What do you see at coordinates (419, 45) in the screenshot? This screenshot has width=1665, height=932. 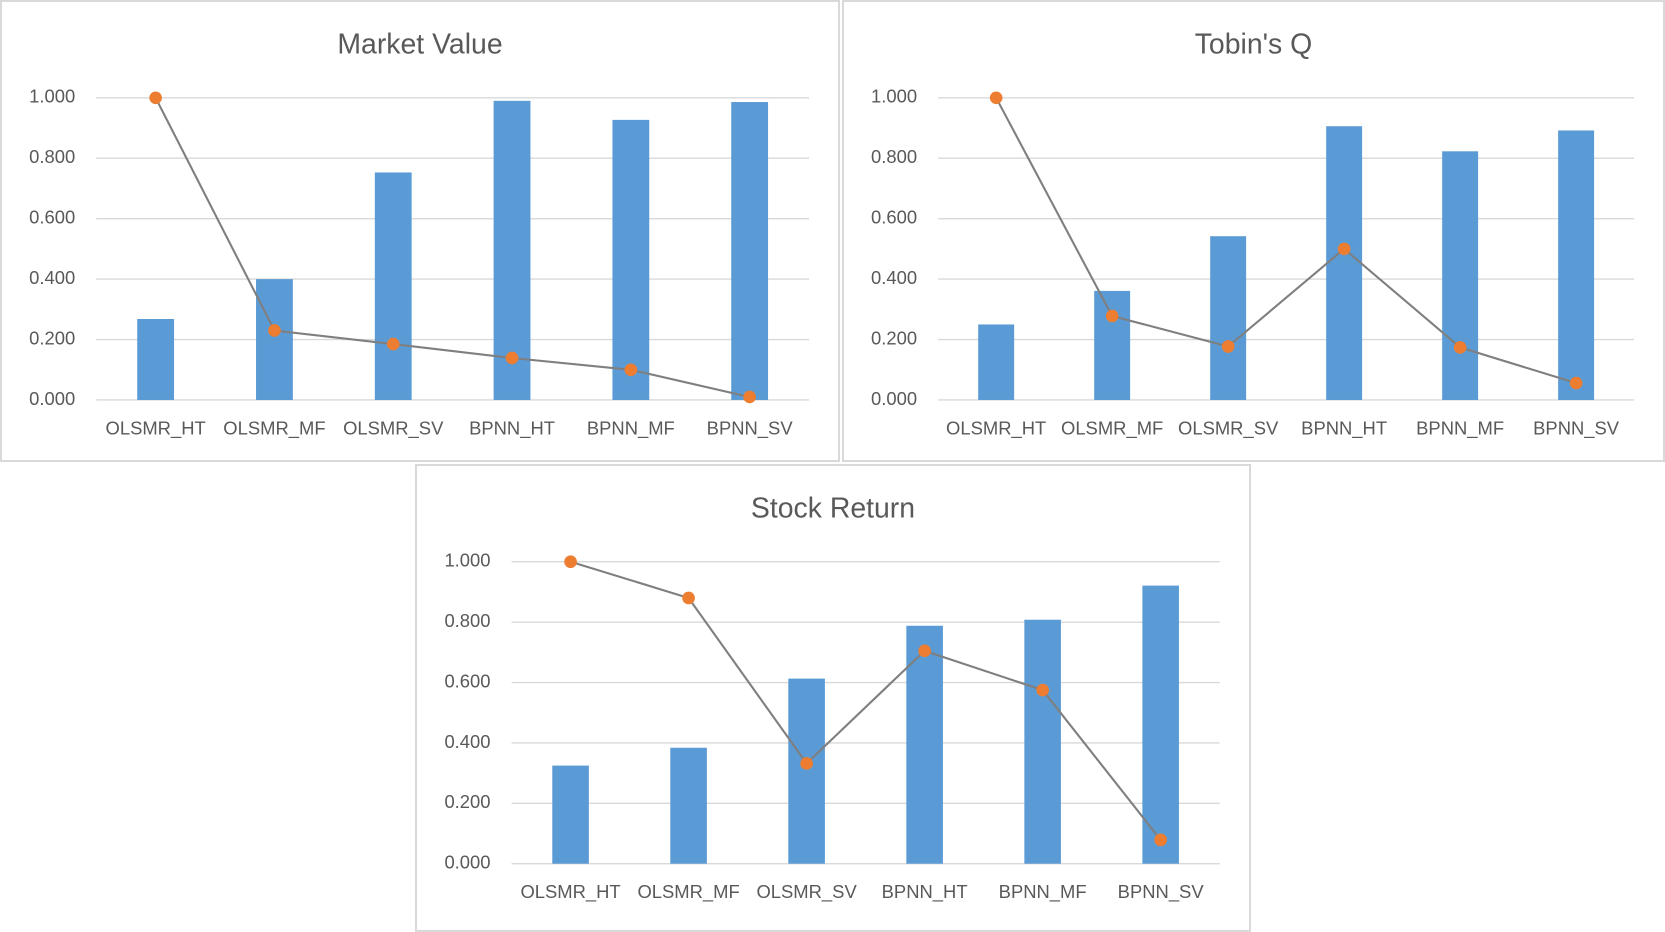 I see `chart-title: Market Value` at bounding box center [419, 45].